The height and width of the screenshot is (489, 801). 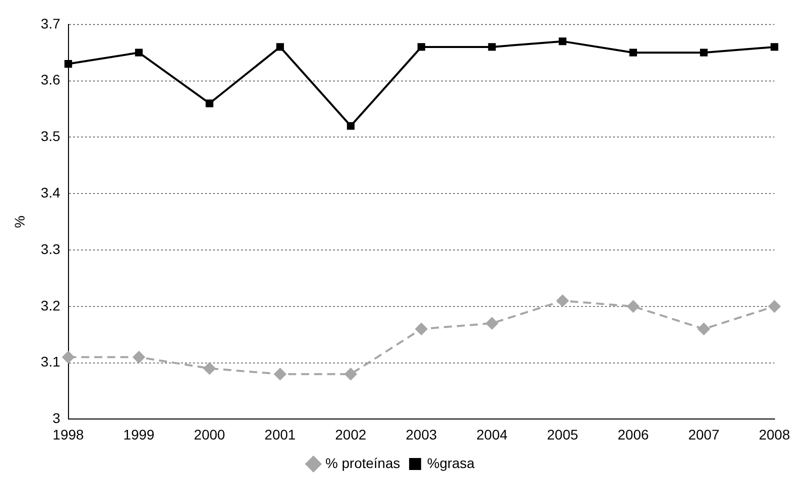 What do you see at coordinates (451, 462) in the screenshot?
I see `legend-label: %grasa` at bounding box center [451, 462].